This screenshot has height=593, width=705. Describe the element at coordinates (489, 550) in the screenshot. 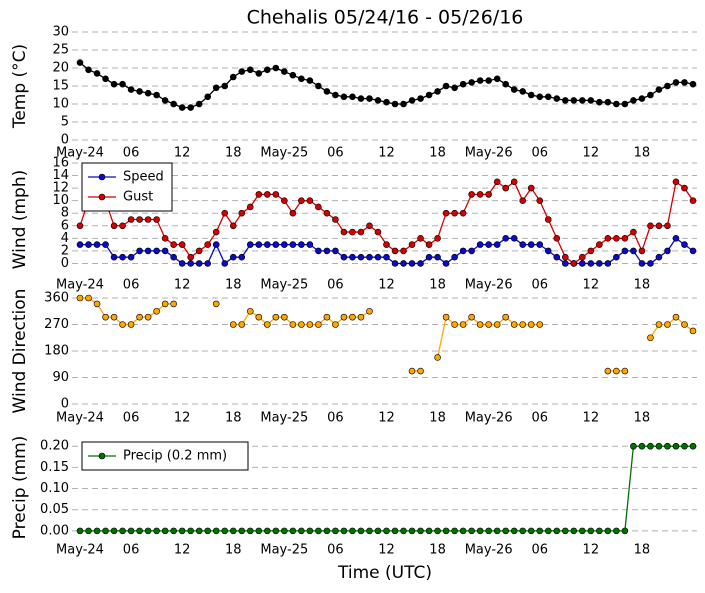

I see `x-tick-label: May-26` at that location.